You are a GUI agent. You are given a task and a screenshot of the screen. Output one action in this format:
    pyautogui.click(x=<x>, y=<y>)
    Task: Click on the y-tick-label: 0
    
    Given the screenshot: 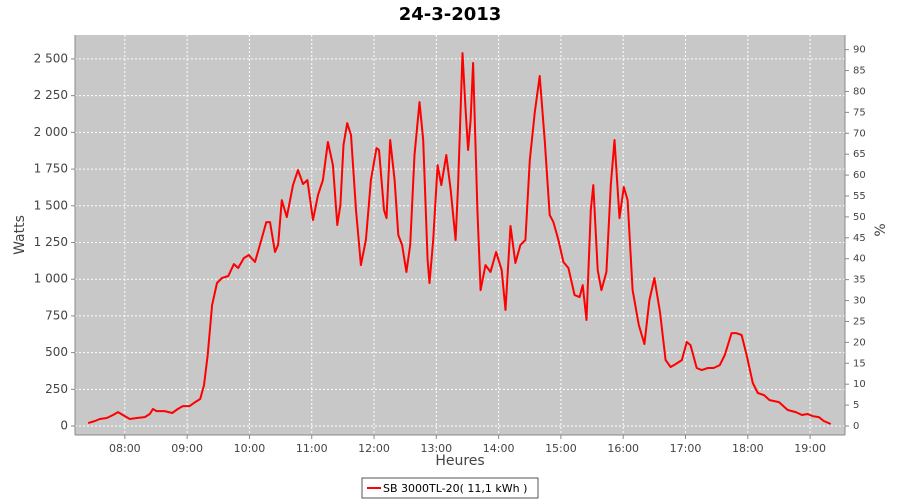 What is the action you would take?
    pyautogui.click(x=64, y=426)
    